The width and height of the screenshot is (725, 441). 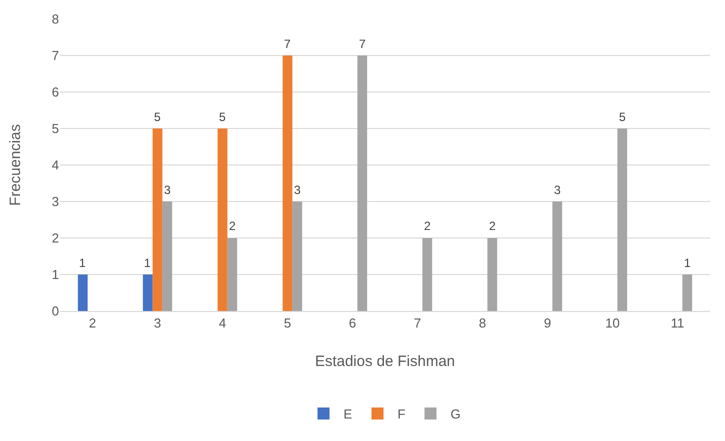 I want to click on x-tick-label: 3, so click(x=158, y=323).